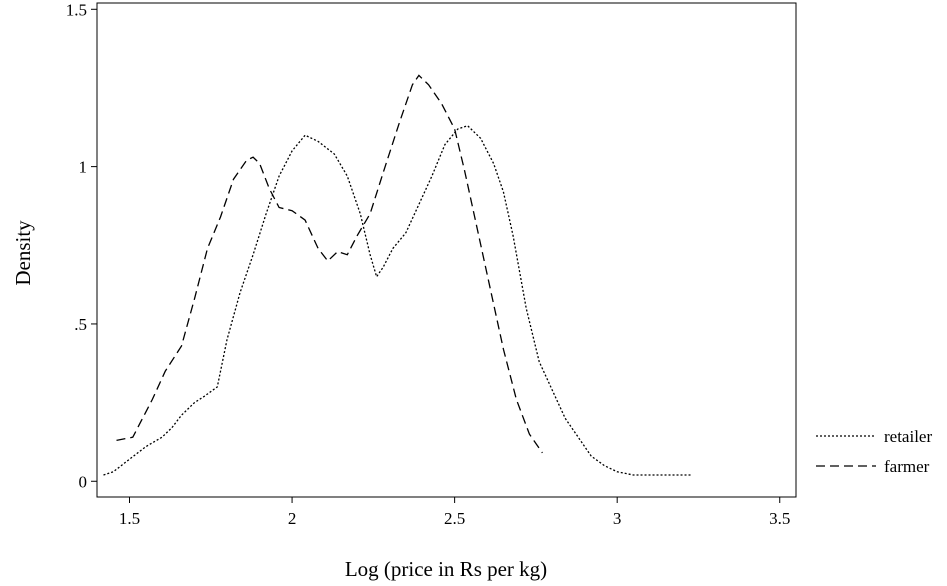 This screenshot has width=947, height=586. I want to click on legend-label-farmer: farmer, so click(907, 466).